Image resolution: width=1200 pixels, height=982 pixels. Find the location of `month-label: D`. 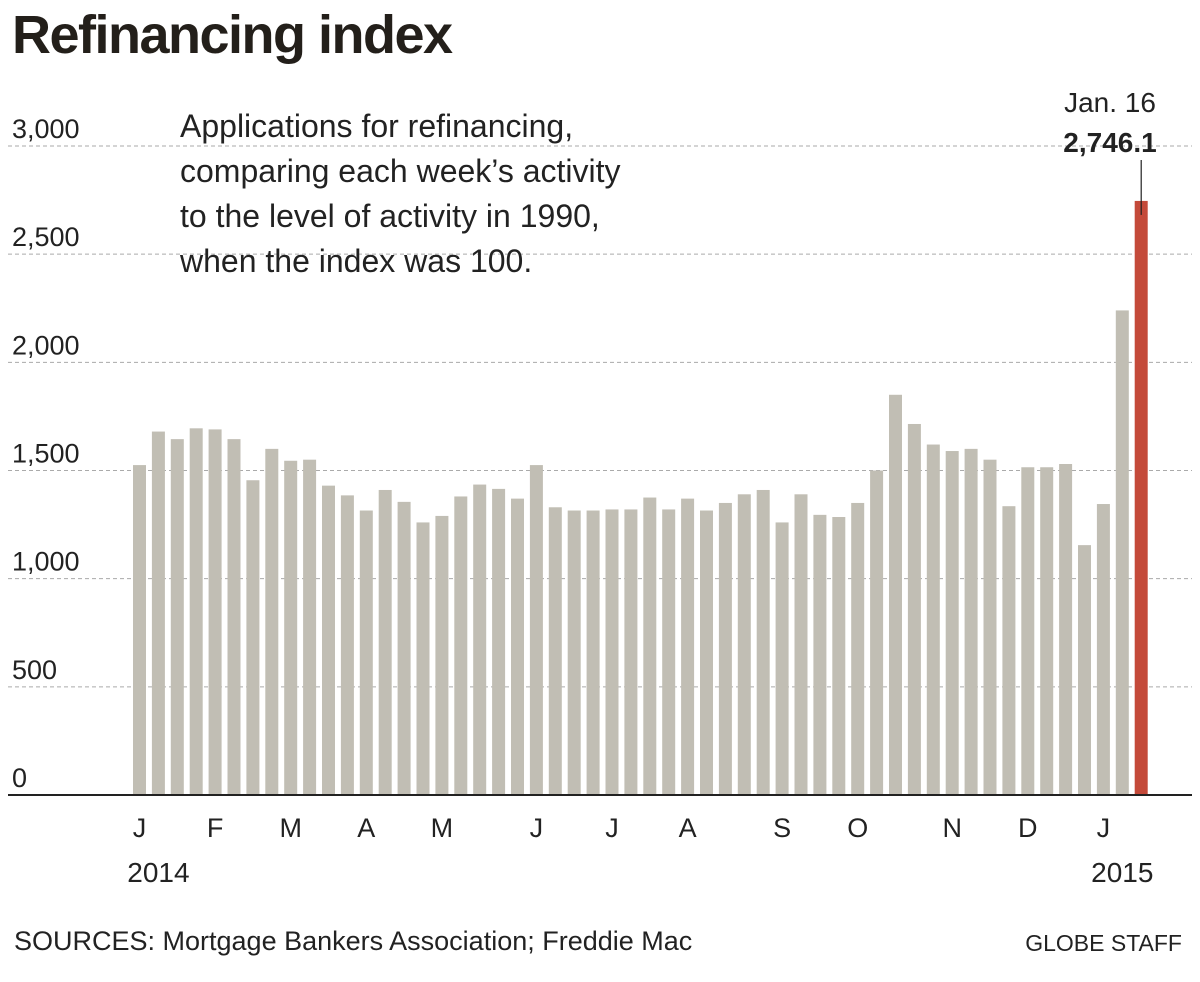

month-label: D is located at coordinates (1028, 828).